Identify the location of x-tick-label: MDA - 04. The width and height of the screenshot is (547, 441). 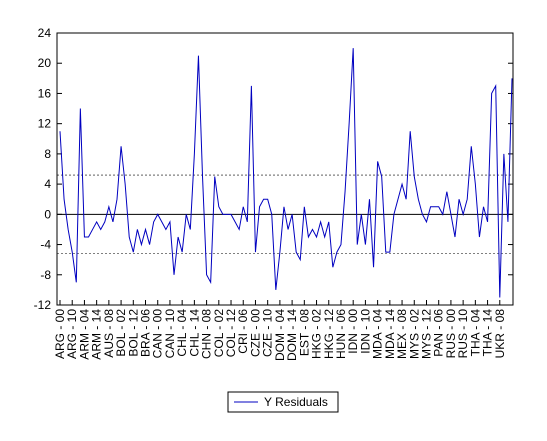
(378, 334).